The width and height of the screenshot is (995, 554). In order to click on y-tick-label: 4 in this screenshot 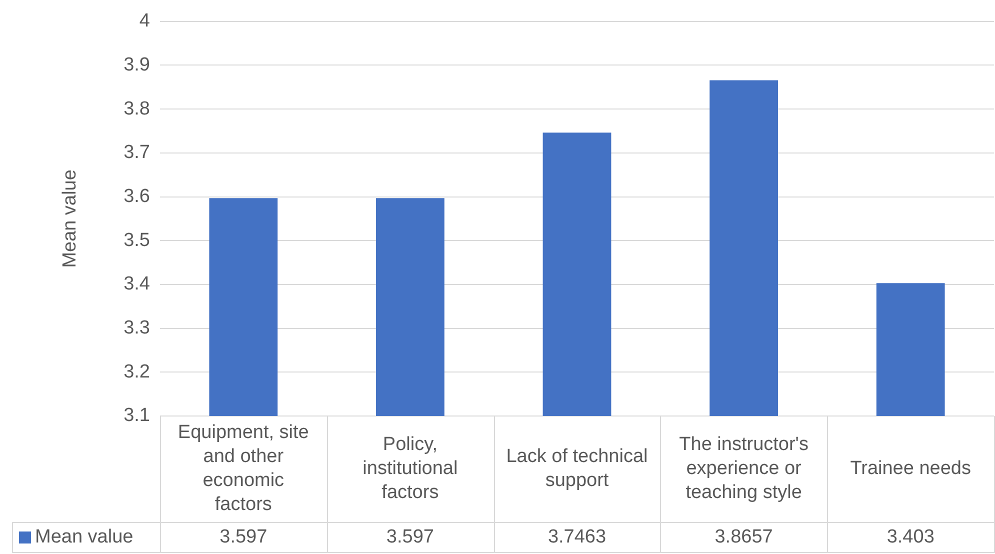, I will do `click(144, 21)`.